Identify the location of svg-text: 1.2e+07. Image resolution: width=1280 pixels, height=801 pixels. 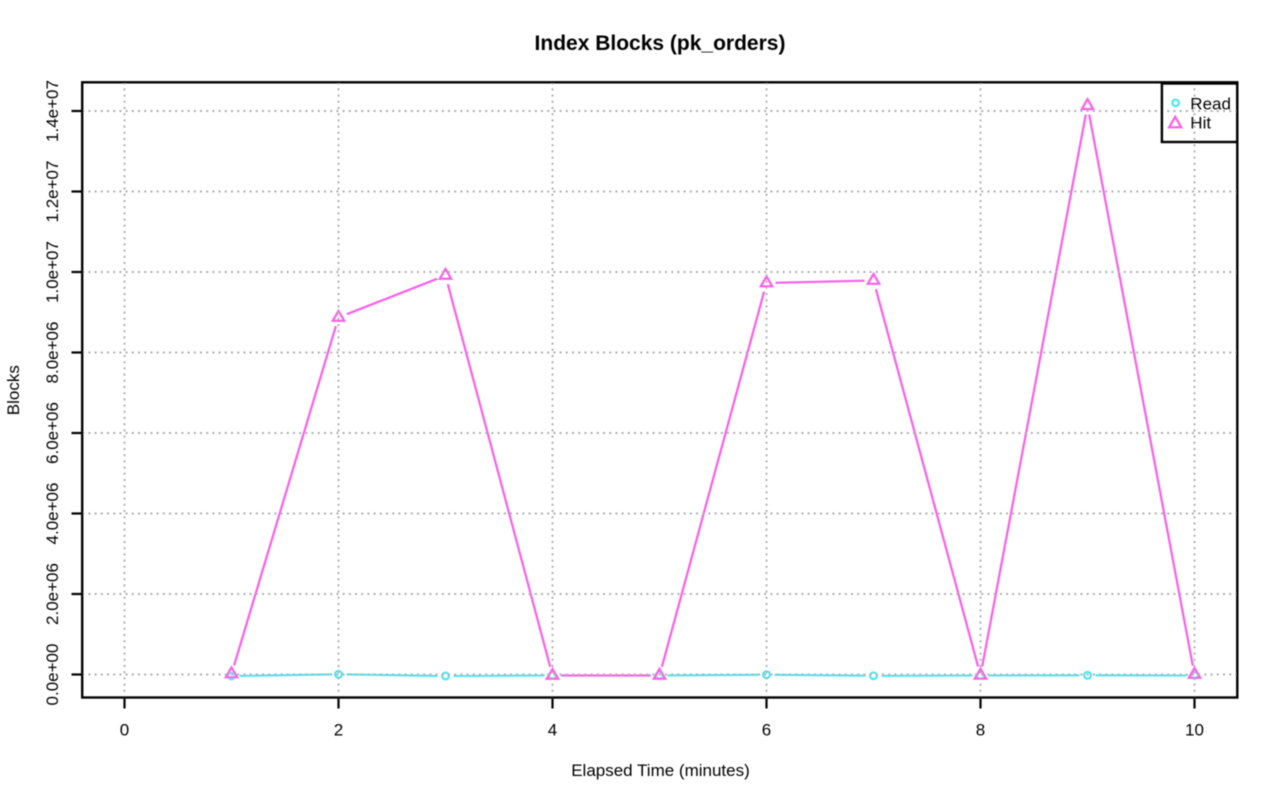
(52, 192).